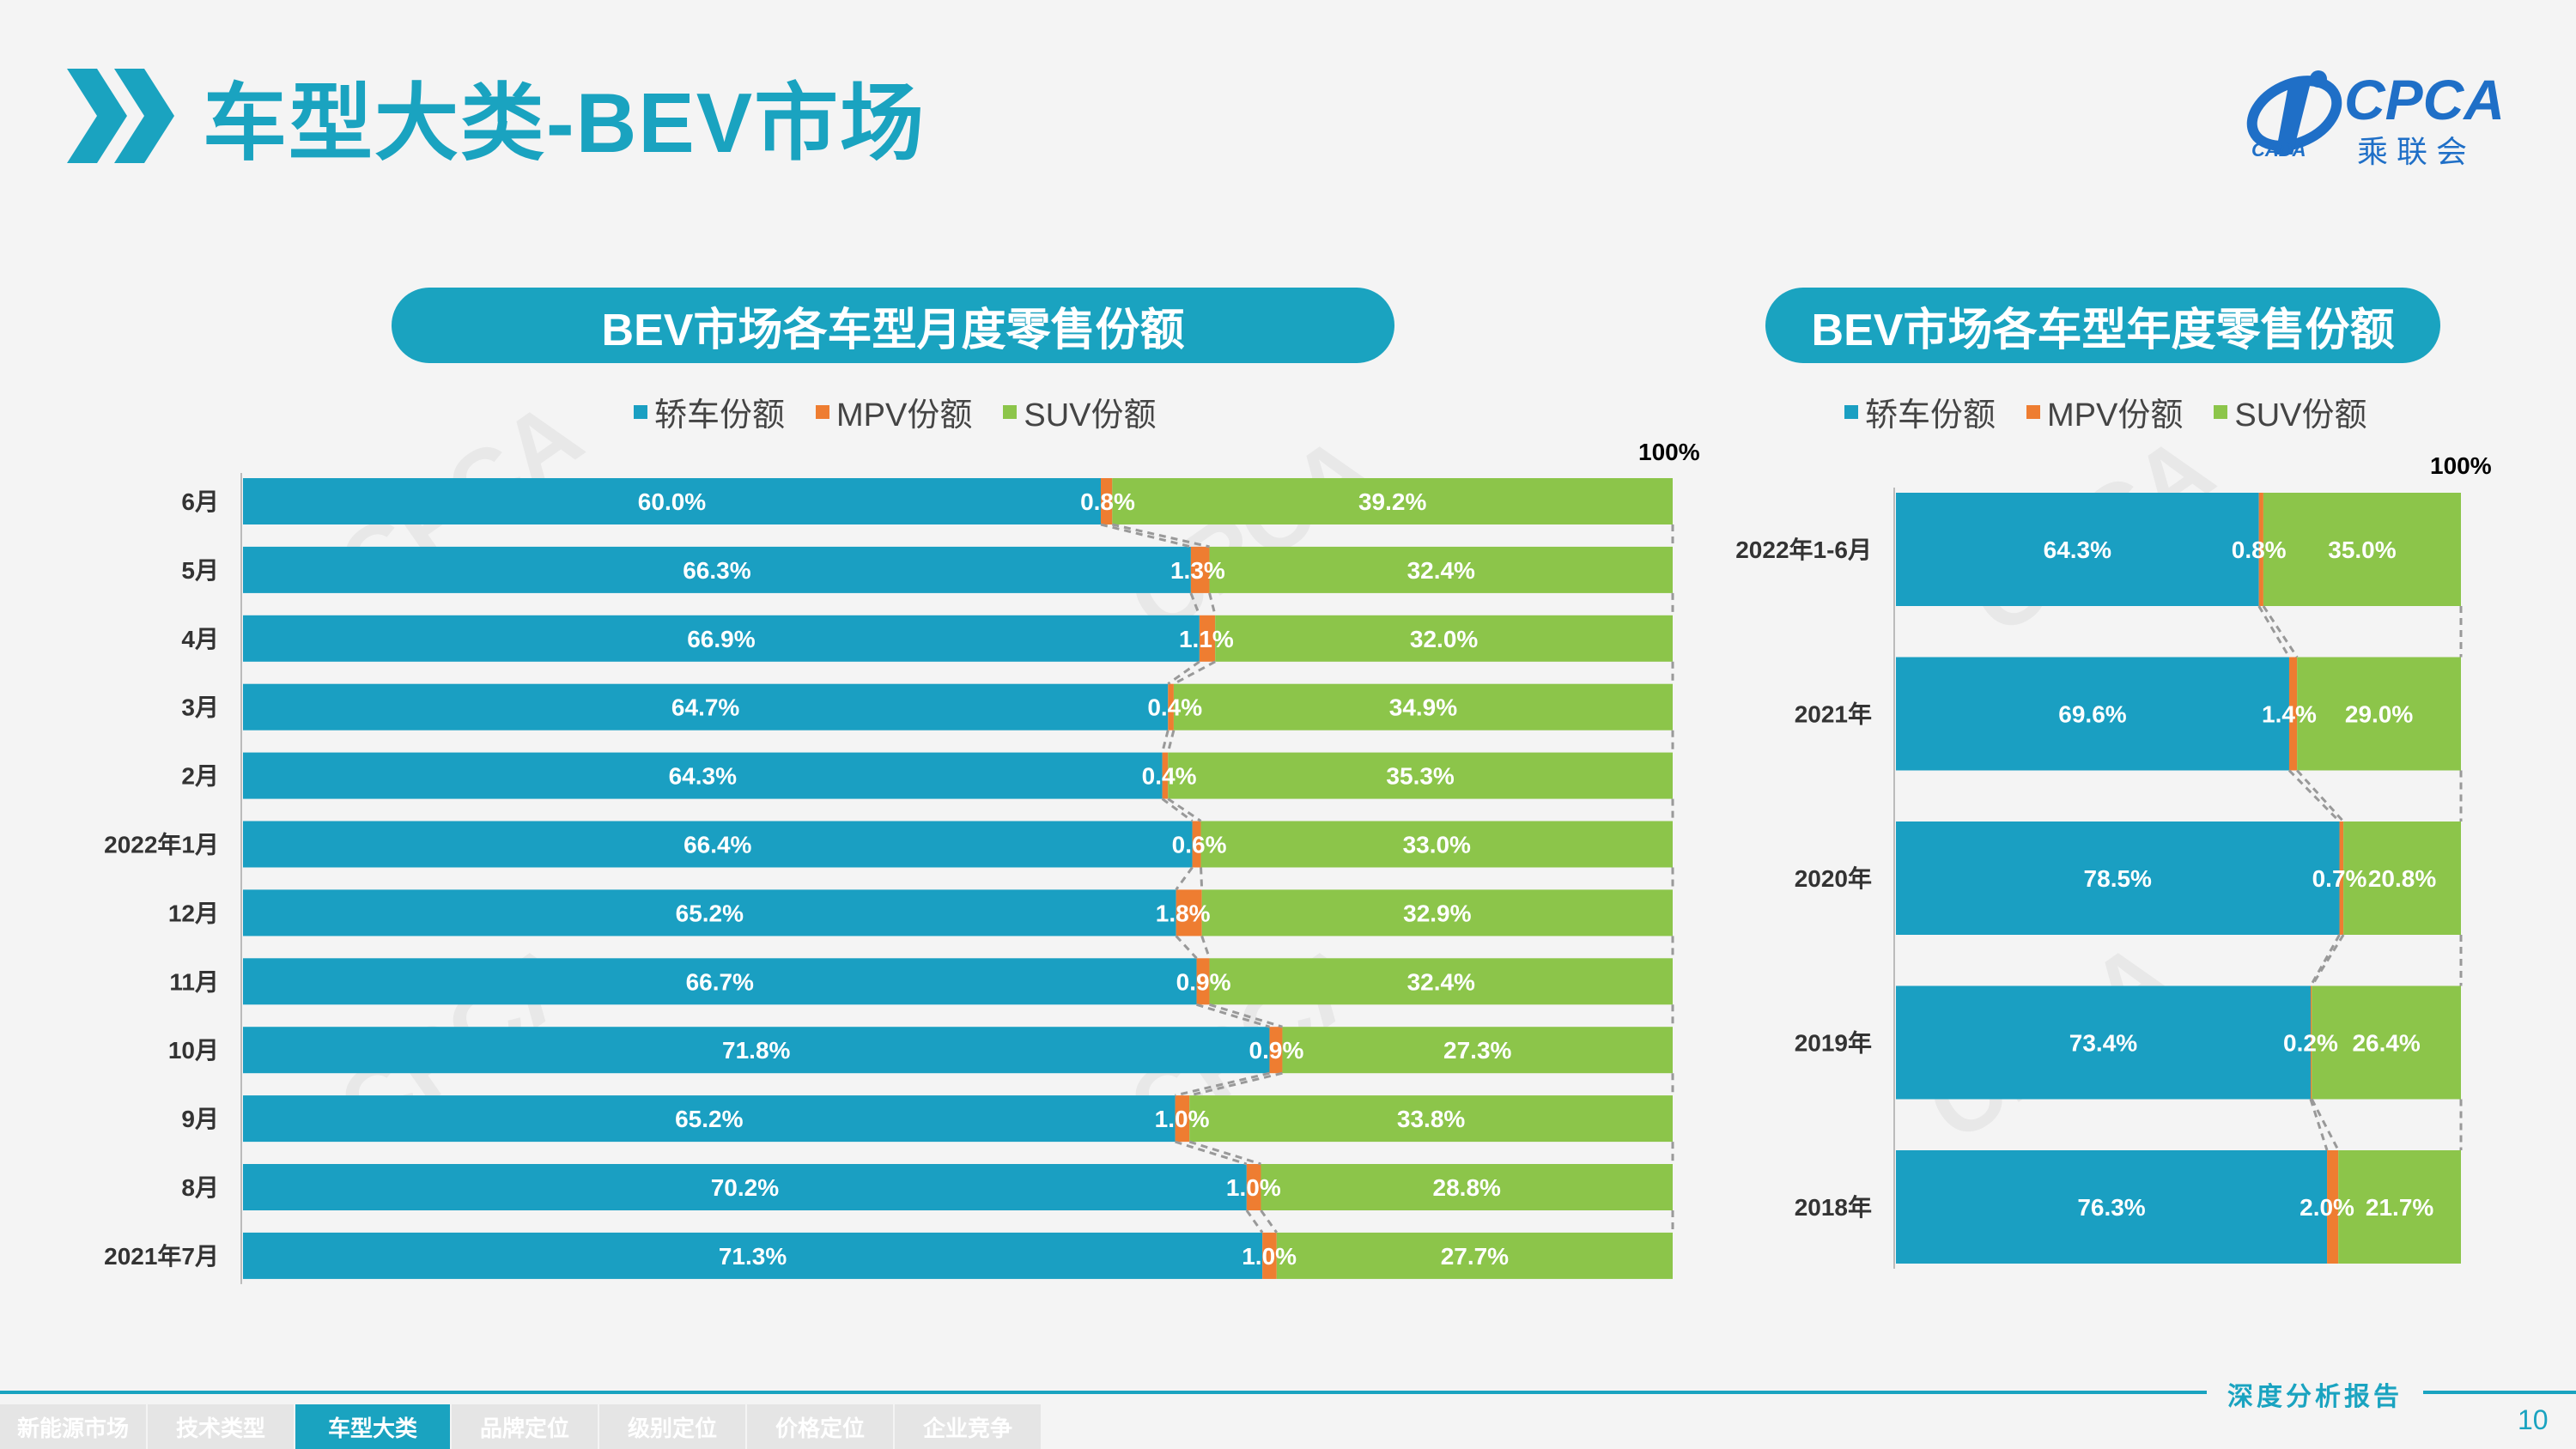 The width and height of the screenshot is (2576, 1449). Describe the element at coordinates (161, 844) in the screenshot. I see `category-label: 2022年1月` at that location.